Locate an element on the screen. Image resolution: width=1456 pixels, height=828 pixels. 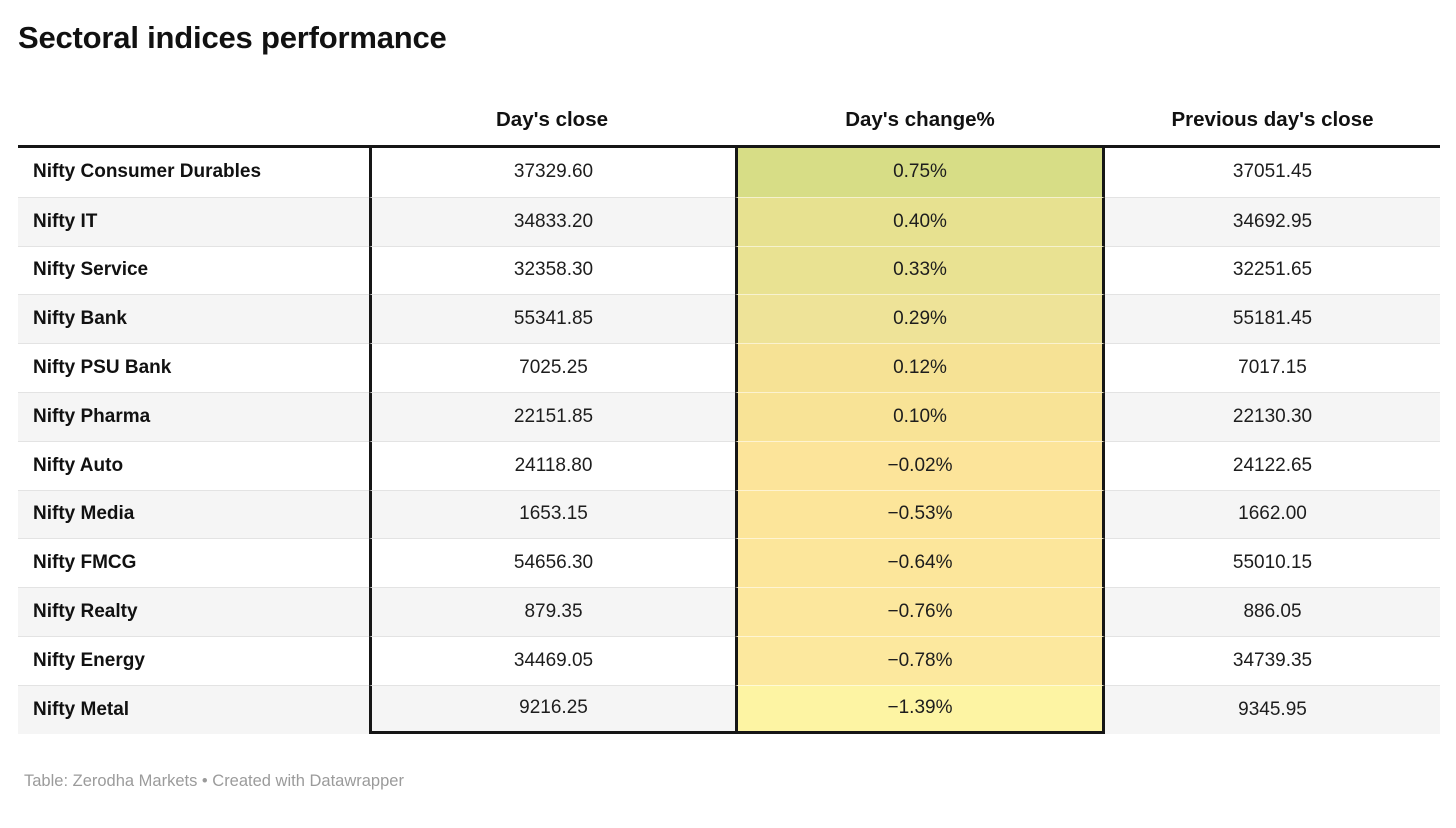
row-label: Nifty Bank is located at coordinates (193, 319).